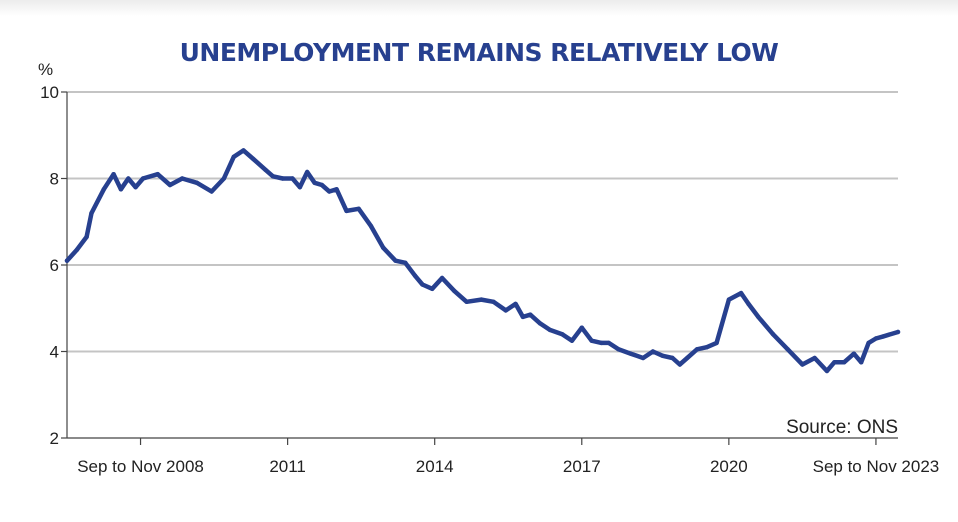  I want to click on x-tick-label: Sep to Nov 2008, so click(140, 466).